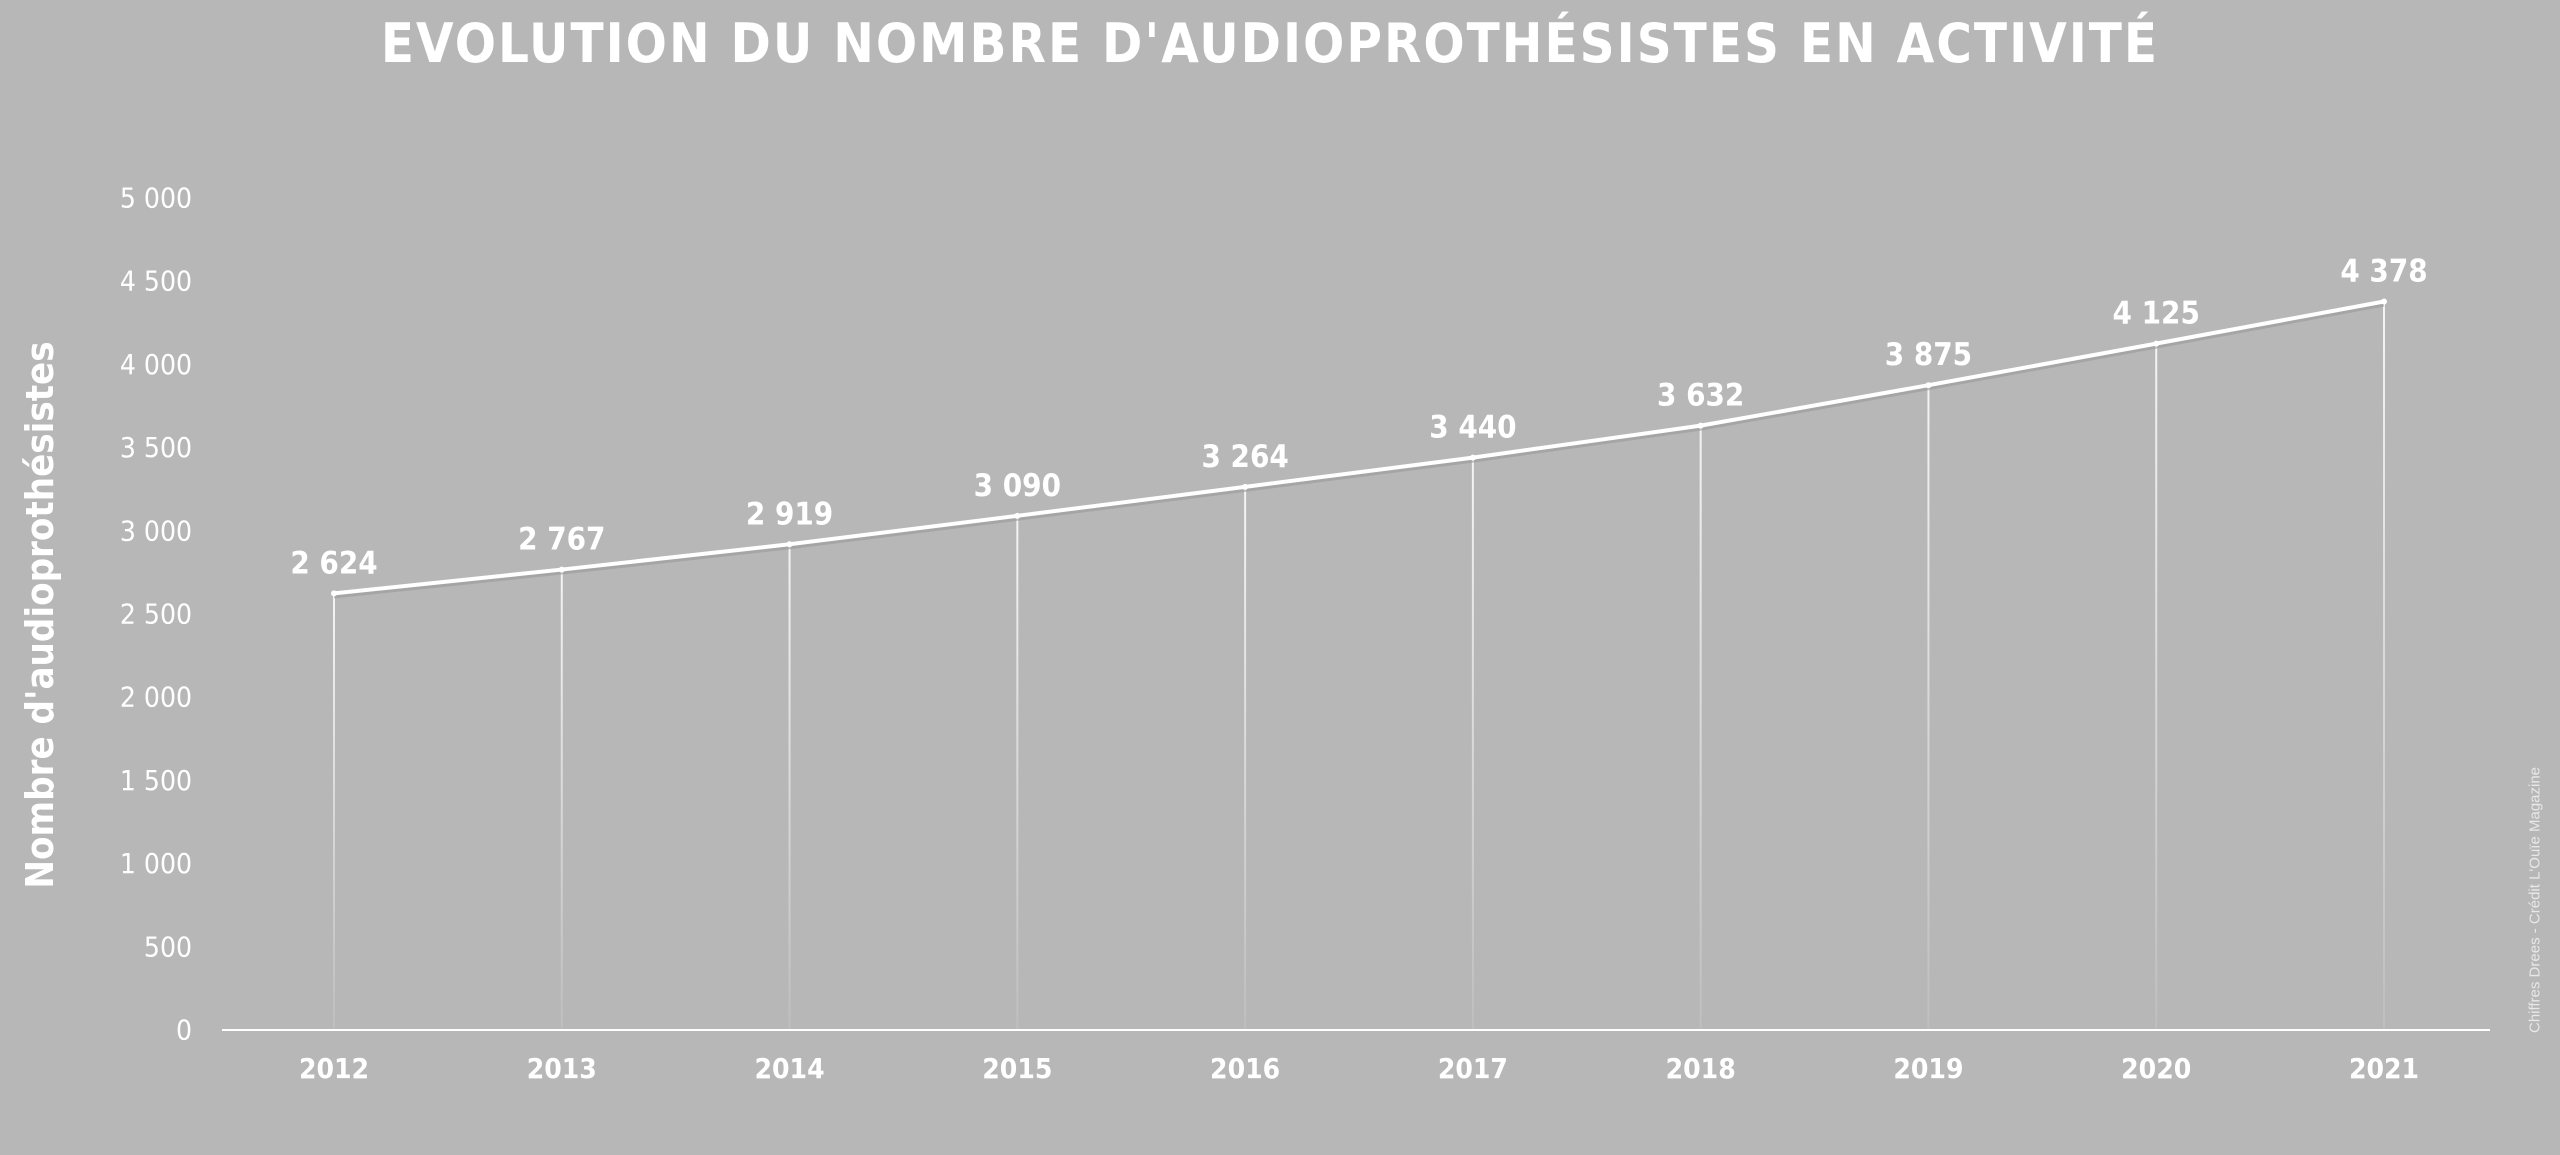  I want to click on y-tick-label: 1 500, so click(156, 780).